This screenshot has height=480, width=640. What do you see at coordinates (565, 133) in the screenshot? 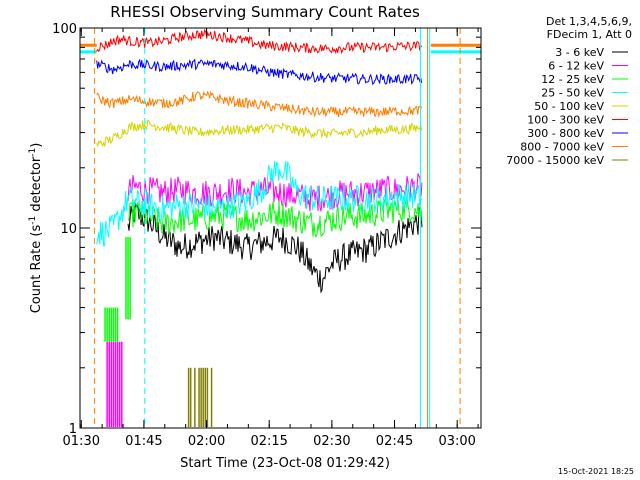
I see `legend-label-6: 300 - 800 keV` at bounding box center [565, 133].